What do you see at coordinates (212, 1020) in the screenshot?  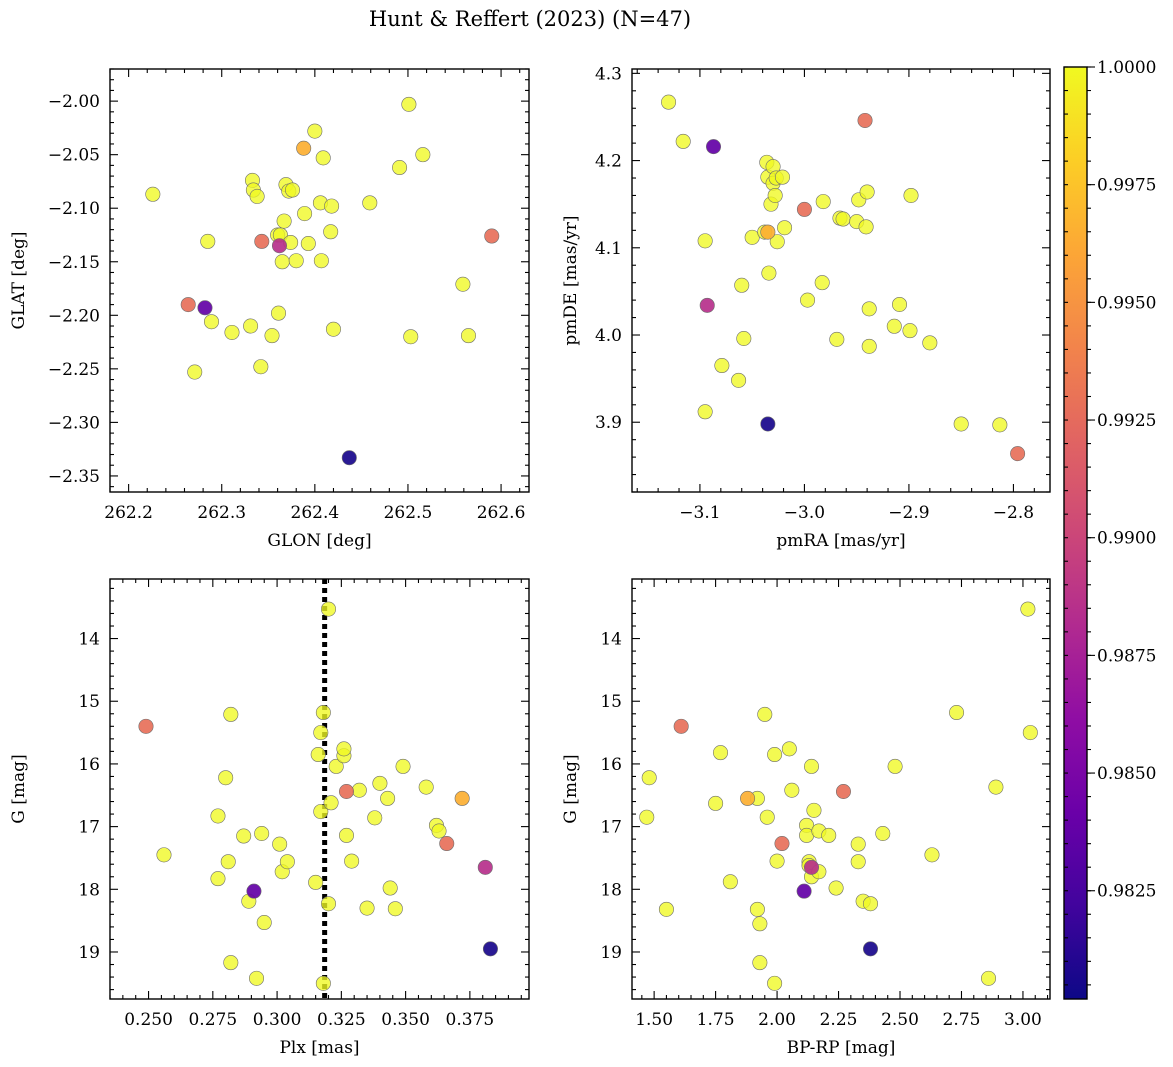 I see `x-tick-label: 0.275` at bounding box center [212, 1020].